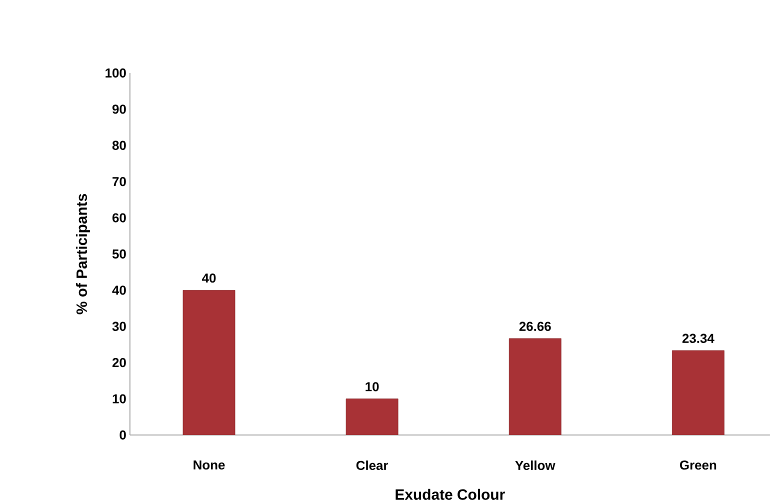 The height and width of the screenshot is (503, 772). What do you see at coordinates (698, 338) in the screenshot?
I see `data-label: 23.34` at bounding box center [698, 338].